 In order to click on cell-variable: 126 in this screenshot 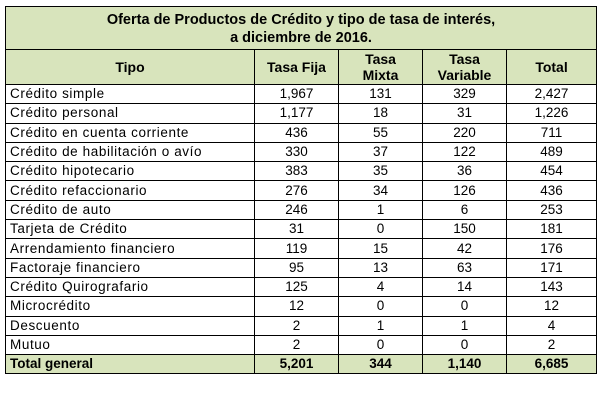, I will do `click(464, 190)`.